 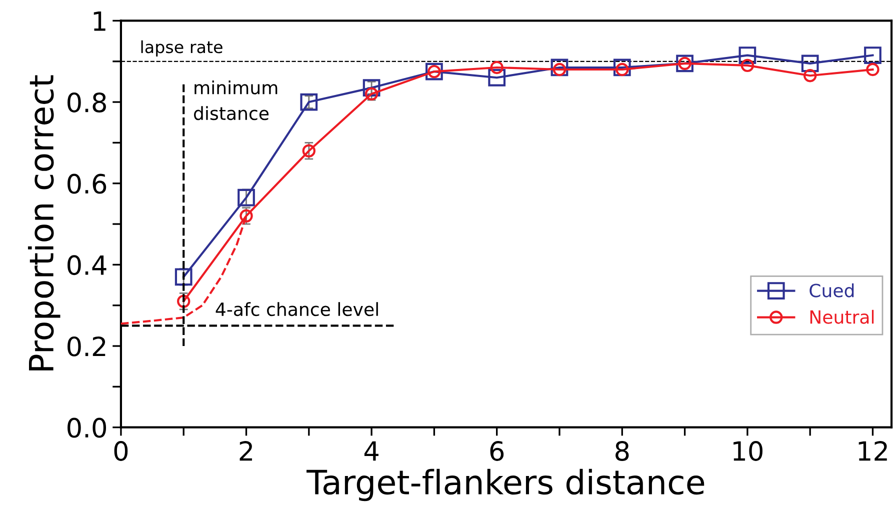 What do you see at coordinates (236, 100) in the screenshot?
I see `annotation: minimum distance` at bounding box center [236, 100].